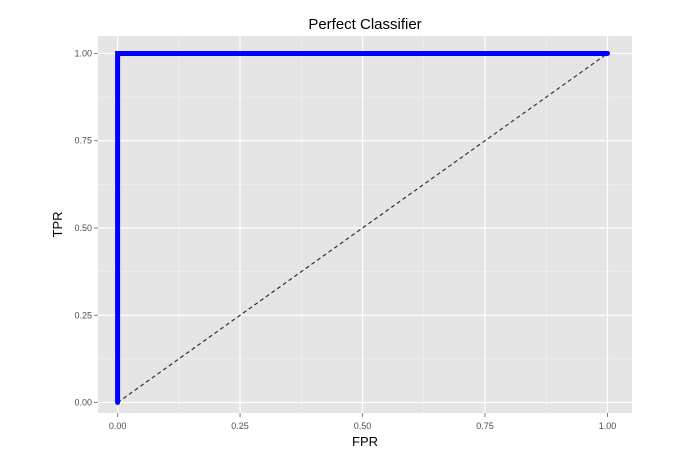 The image size is (676, 467). What do you see at coordinates (83, 315) in the screenshot?
I see `y-tick-label: 0.25` at bounding box center [83, 315].